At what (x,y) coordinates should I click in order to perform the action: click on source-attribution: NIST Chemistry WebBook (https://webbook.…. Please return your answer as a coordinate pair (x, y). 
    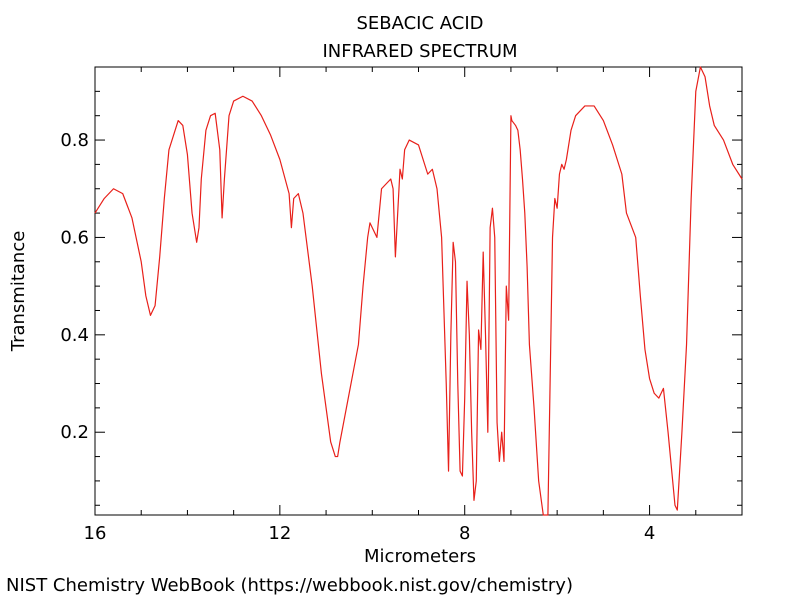
    Looking at the image, I should click on (289, 585).